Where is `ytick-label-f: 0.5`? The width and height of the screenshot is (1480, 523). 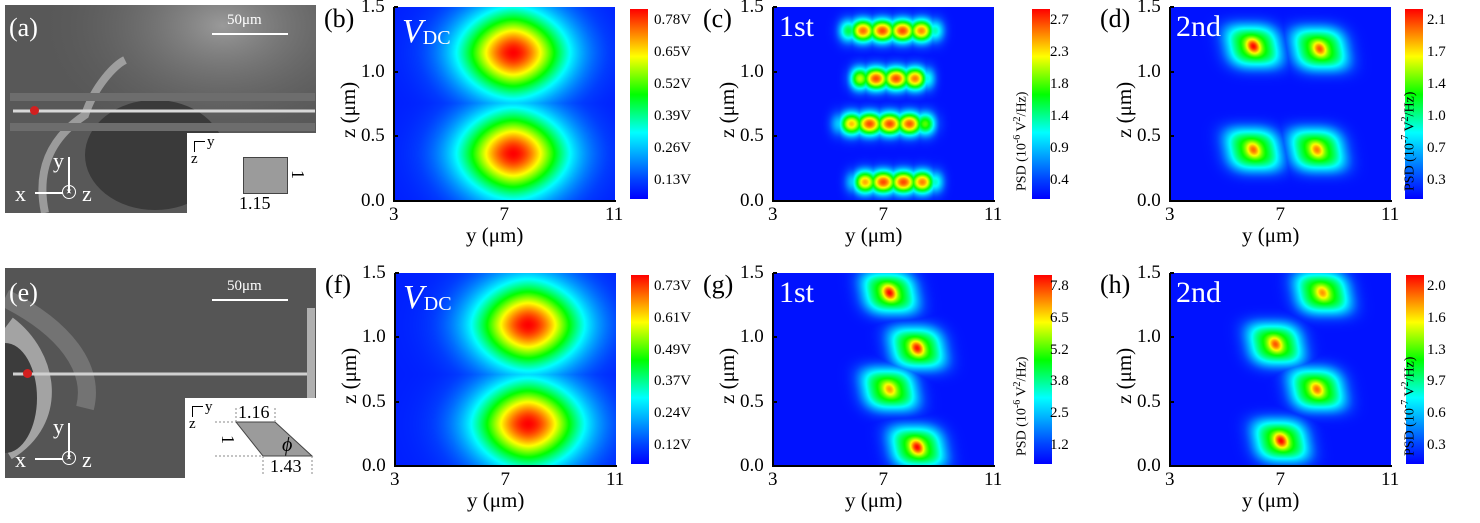 ytick-label-f: 0.5 is located at coordinates (374, 401).